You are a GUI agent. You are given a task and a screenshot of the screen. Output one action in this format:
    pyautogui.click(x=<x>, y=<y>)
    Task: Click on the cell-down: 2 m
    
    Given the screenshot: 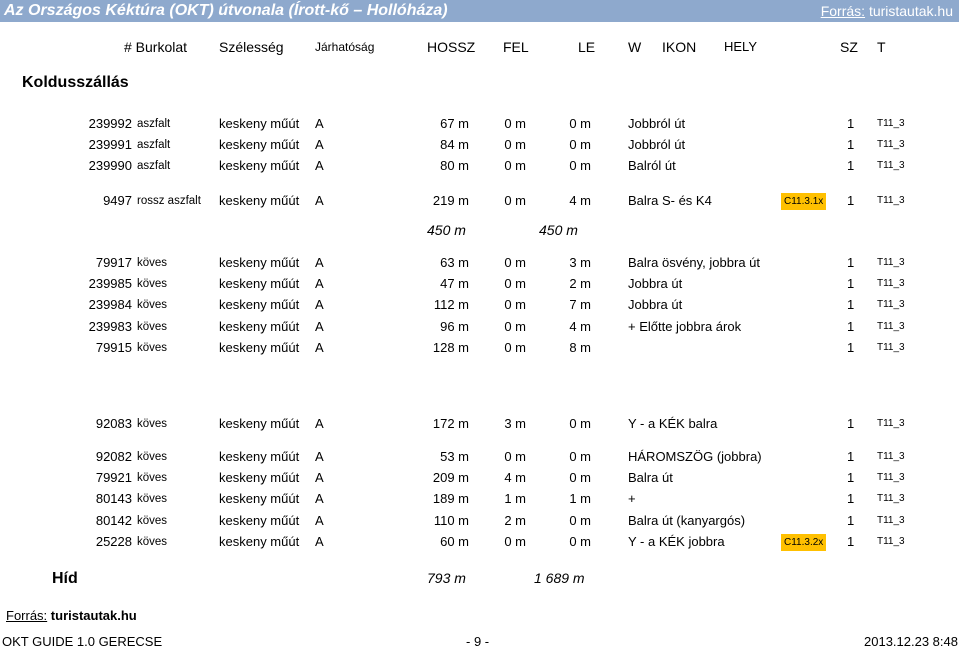 What is the action you would take?
    pyautogui.click(x=580, y=283)
    